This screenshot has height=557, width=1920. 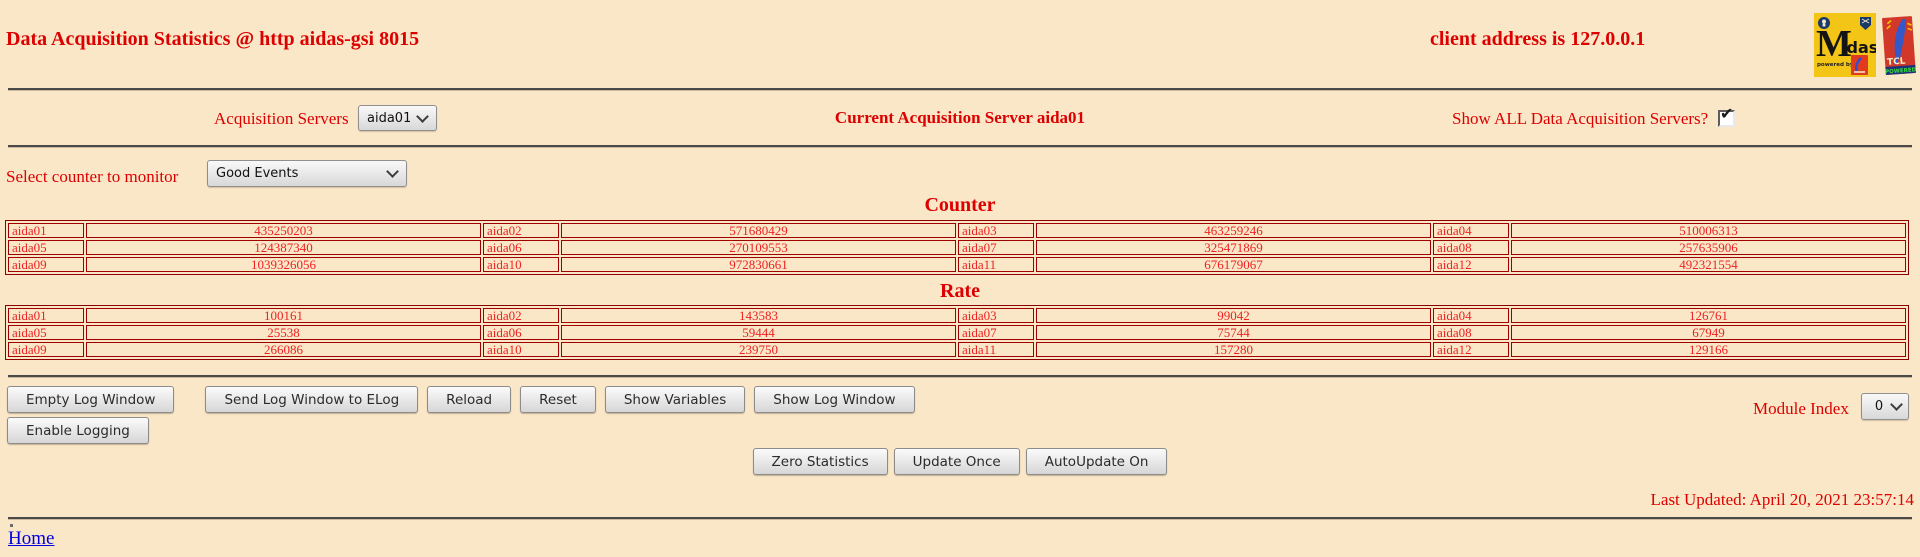 What do you see at coordinates (469, 399) in the screenshot?
I see `reload-button: Reload` at bounding box center [469, 399].